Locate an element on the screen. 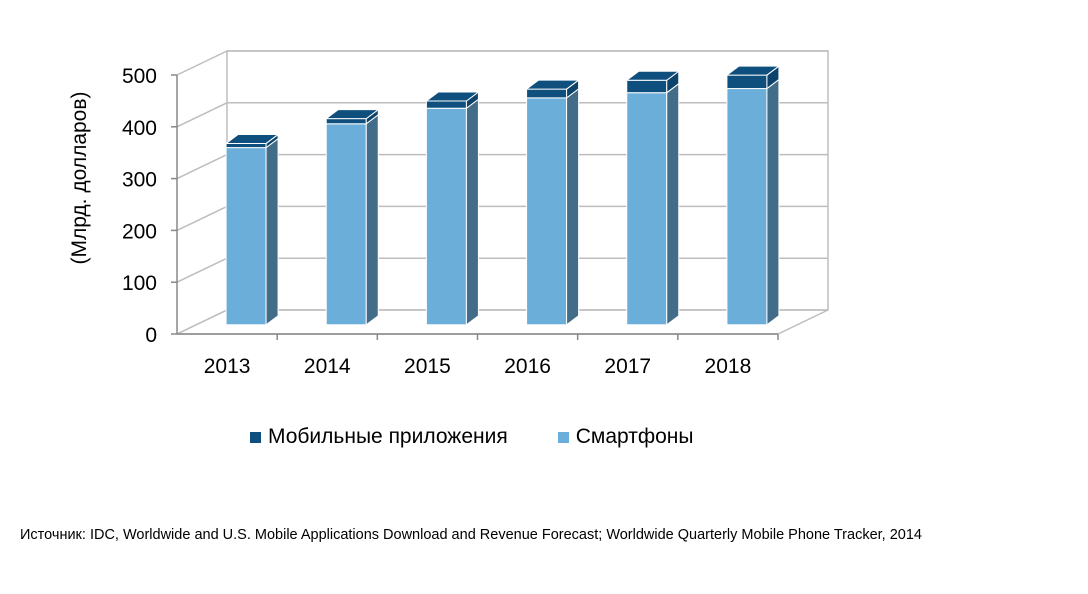  x-tick-label: 2017 is located at coordinates (627, 366).